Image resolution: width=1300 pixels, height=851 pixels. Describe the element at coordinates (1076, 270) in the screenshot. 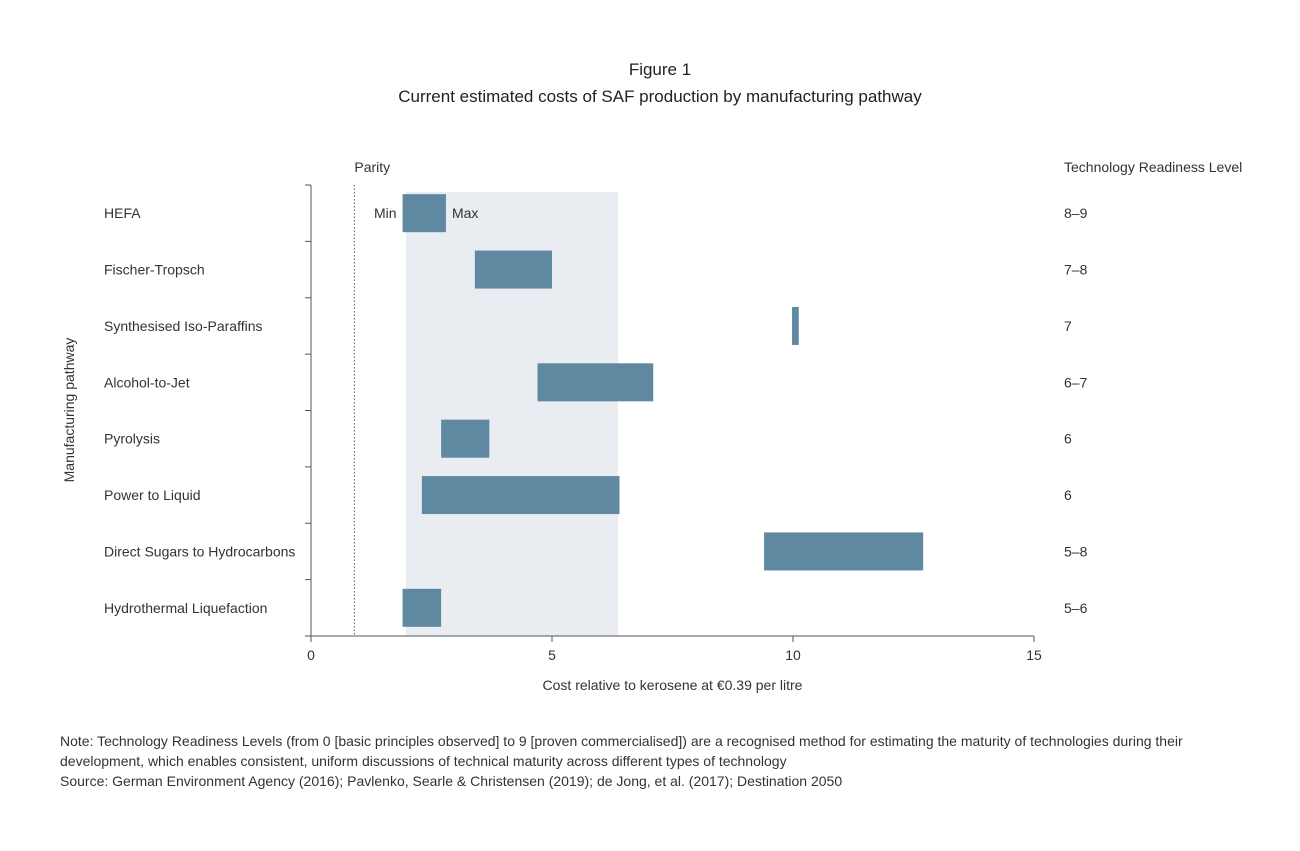

I see `trl-value: 7–8` at that location.